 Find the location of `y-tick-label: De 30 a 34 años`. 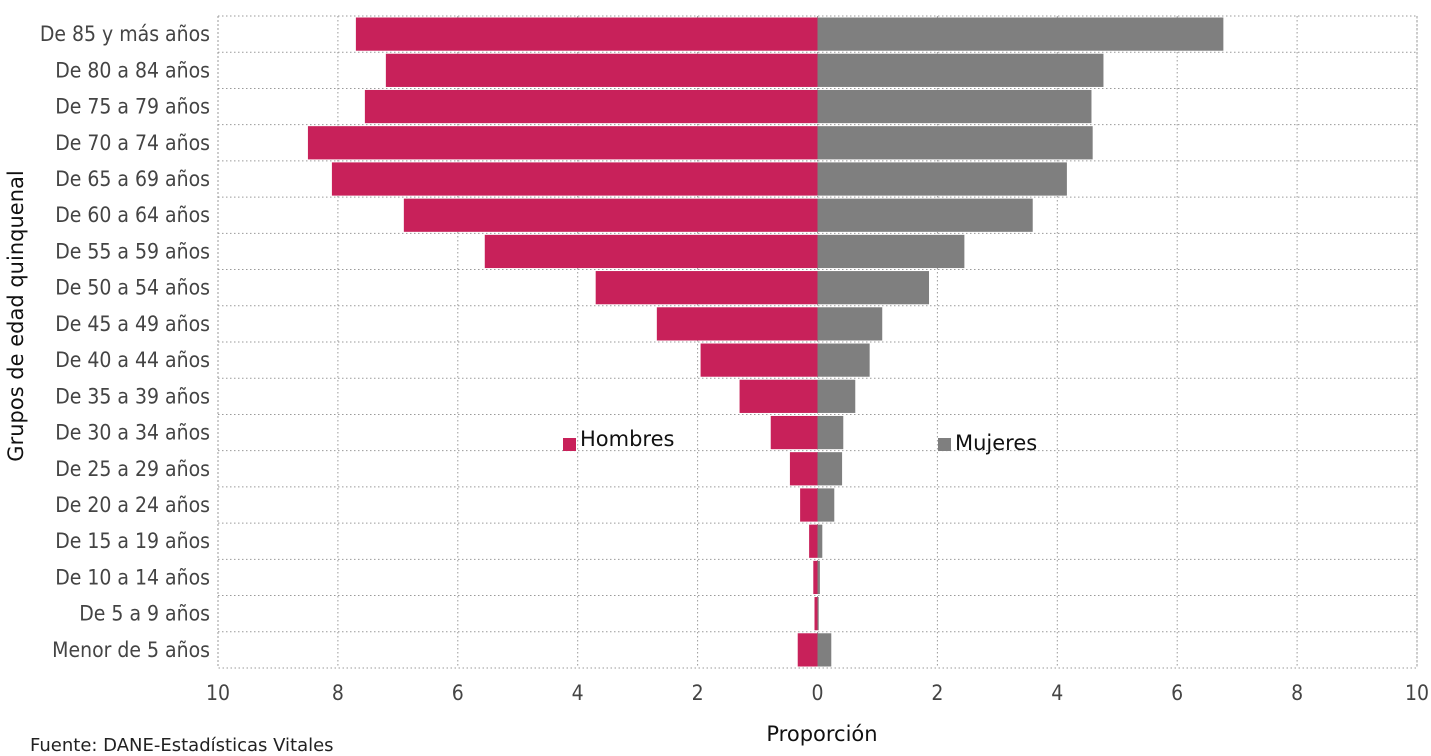

y-tick-label: De 30 a 34 años is located at coordinates (132, 433).